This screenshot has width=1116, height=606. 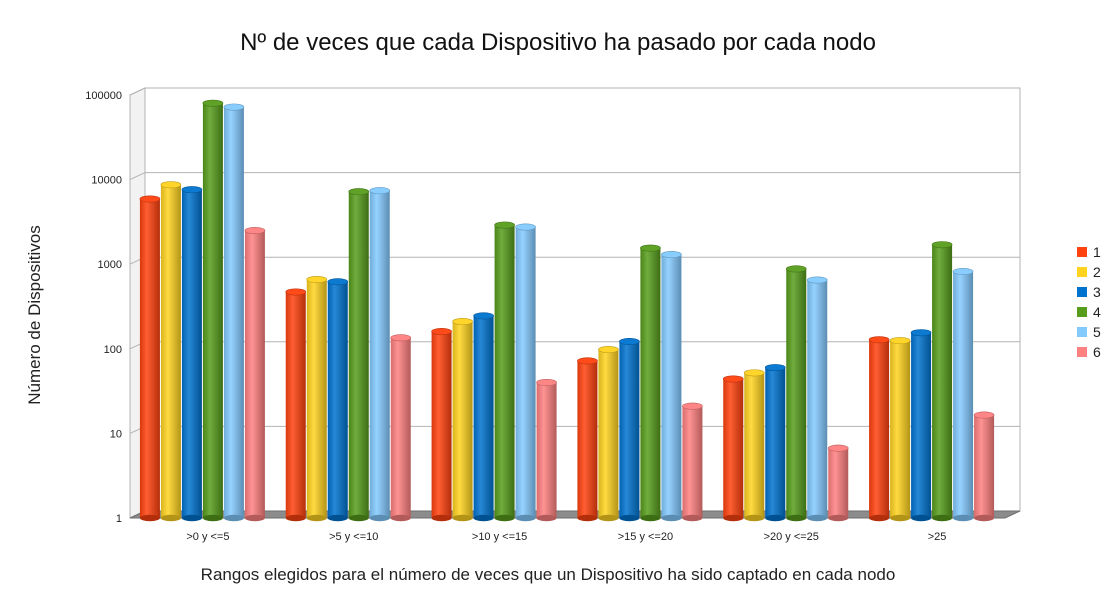 I want to click on legend-swatch, so click(x=1082, y=352).